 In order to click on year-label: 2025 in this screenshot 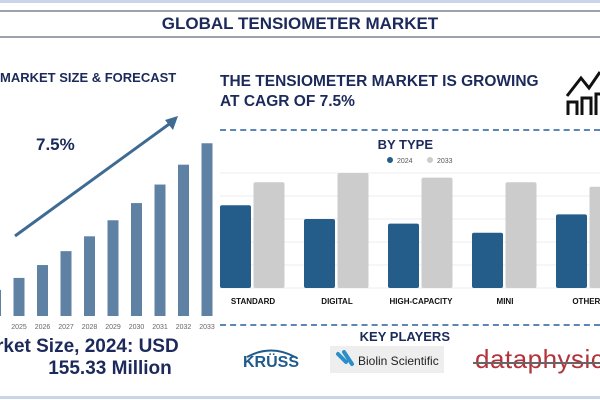, I will do `click(19, 327)`.